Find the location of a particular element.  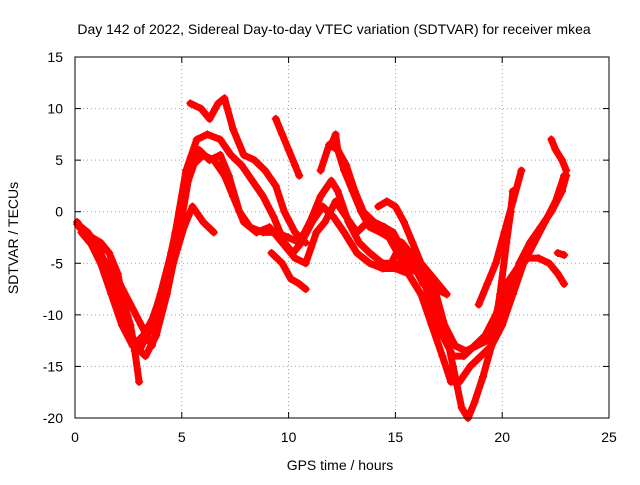

y-tick-label: 15 is located at coordinates (55, 57).